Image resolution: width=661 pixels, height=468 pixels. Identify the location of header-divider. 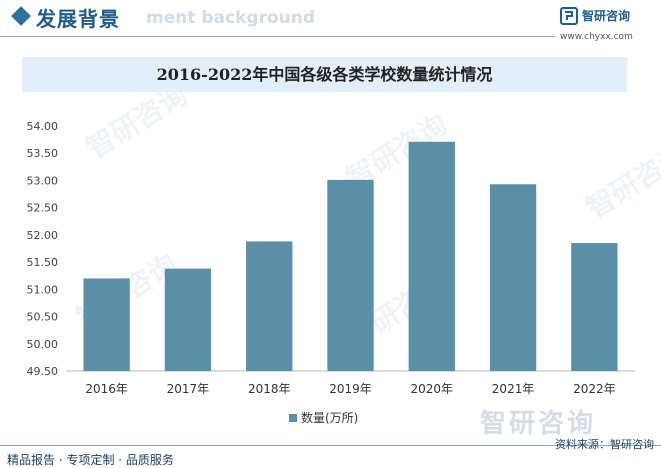
(277, 36).